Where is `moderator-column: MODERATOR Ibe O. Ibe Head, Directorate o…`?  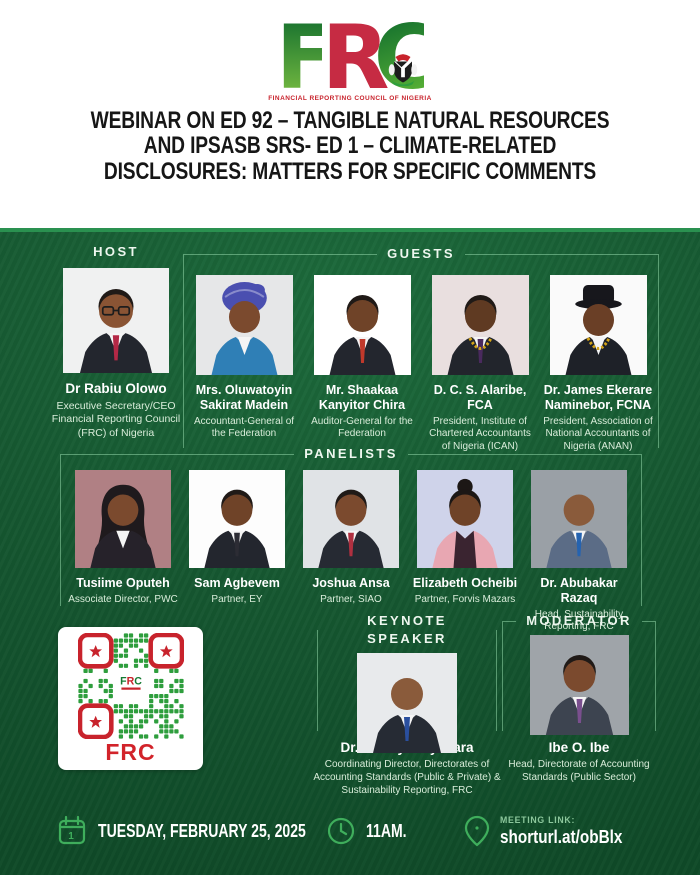
moderator-column: MODERATOR Ibe O. Ibe Head, Directorate o… is located at coordinates (579, 698).